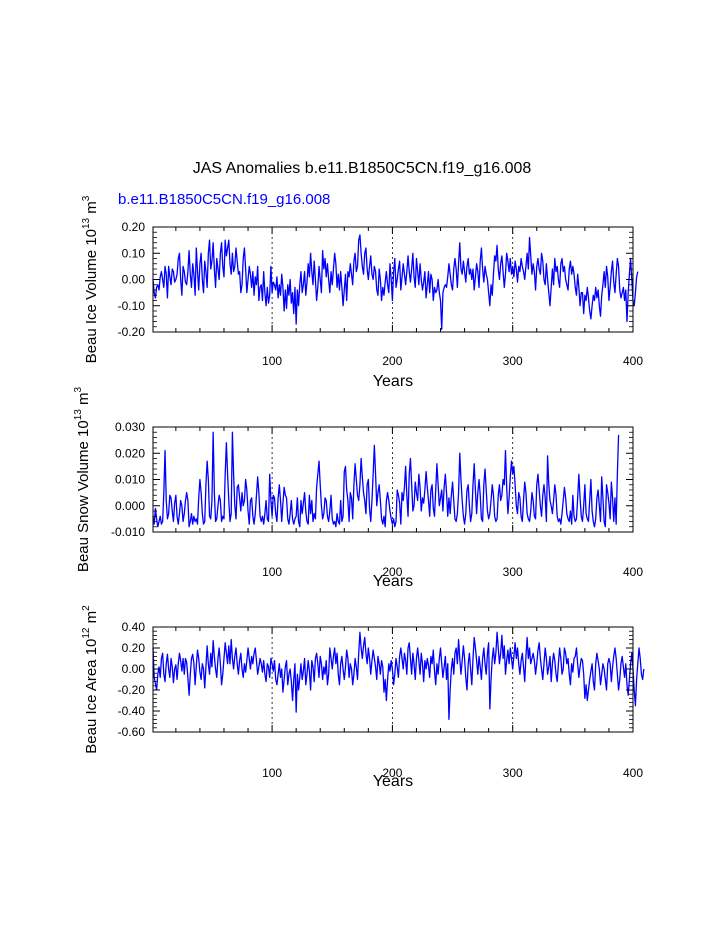 The width and height of the screenshot is (723, 935). Describe the element at coordinates (132, 306) in the screenshot. I see `y-tick-label: -0.10` at that location.